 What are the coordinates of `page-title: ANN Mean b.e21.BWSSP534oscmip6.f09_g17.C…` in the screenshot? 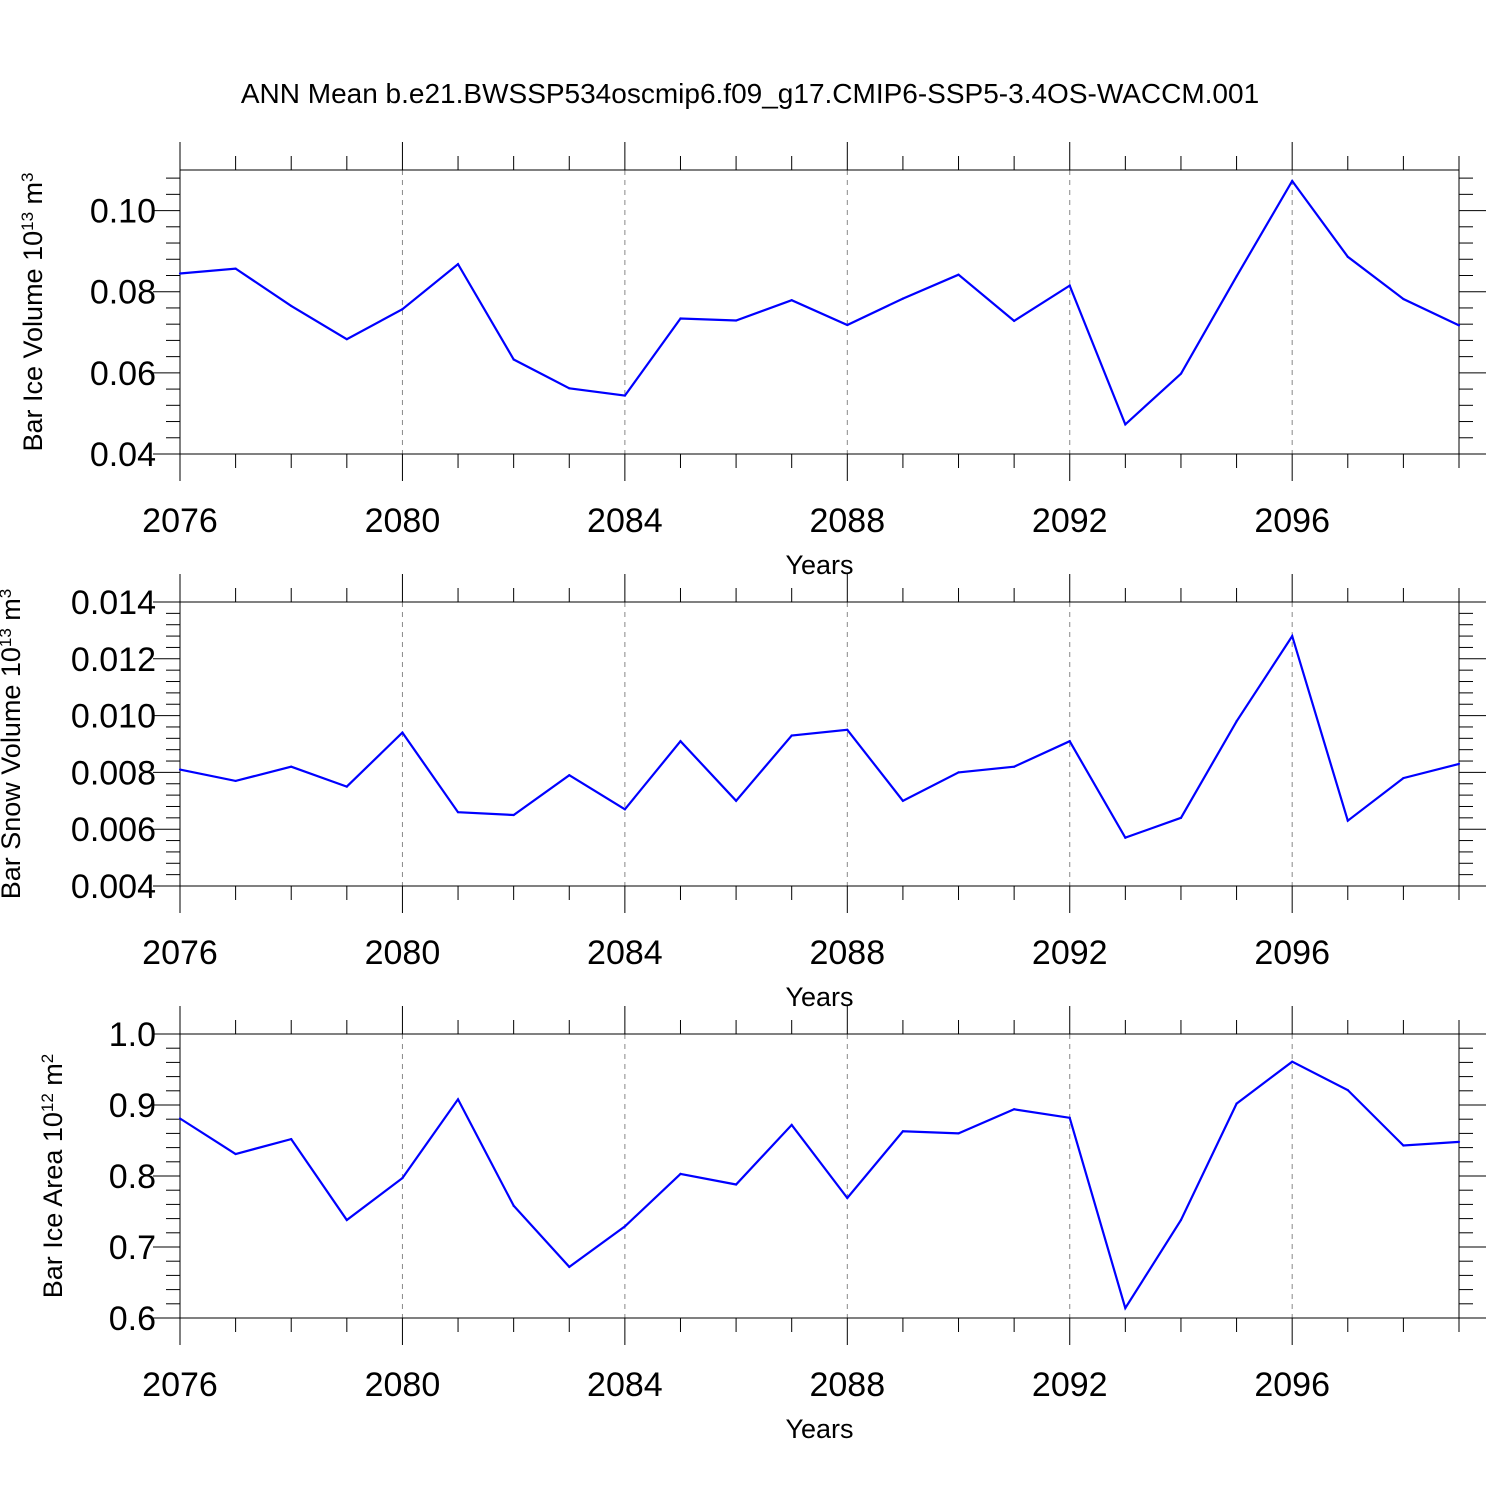 It's located at (750, 93).